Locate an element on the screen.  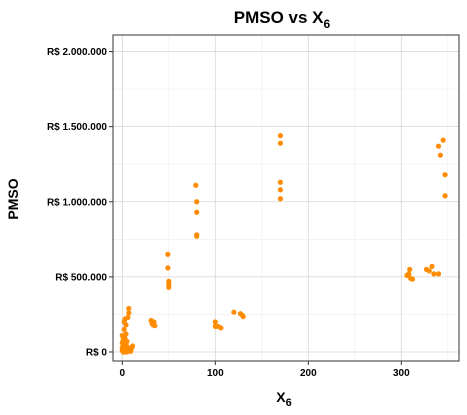
x-axis-title: X6 is located at coordinates (283, 399).